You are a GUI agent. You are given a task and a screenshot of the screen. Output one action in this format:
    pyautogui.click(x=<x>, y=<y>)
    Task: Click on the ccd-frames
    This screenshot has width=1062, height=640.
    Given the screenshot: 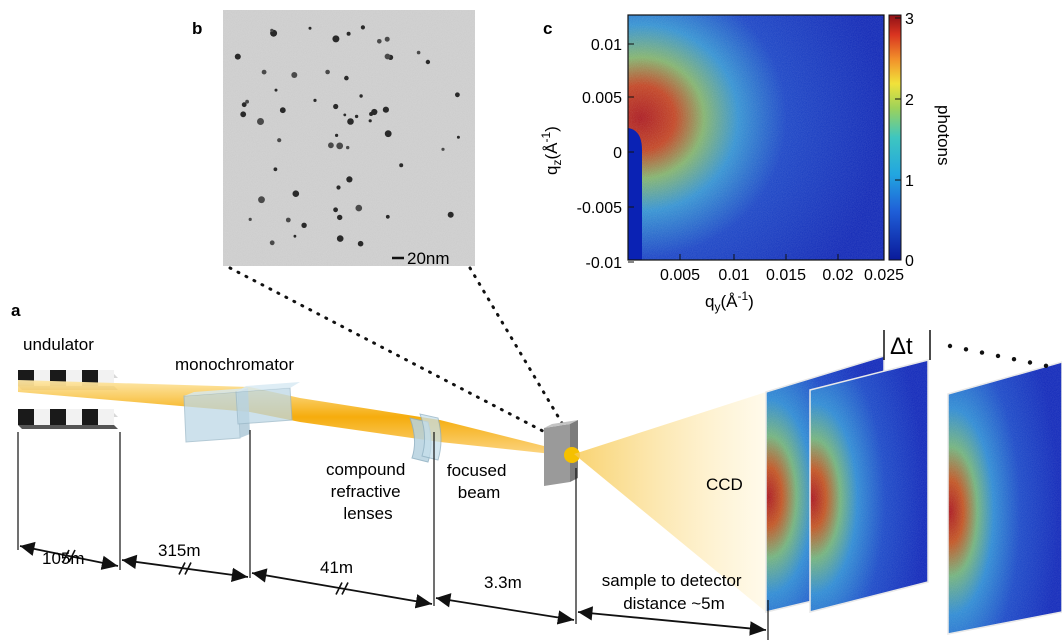 What is the action you would take?
    pyautogui.click(x=913, y=494)
    